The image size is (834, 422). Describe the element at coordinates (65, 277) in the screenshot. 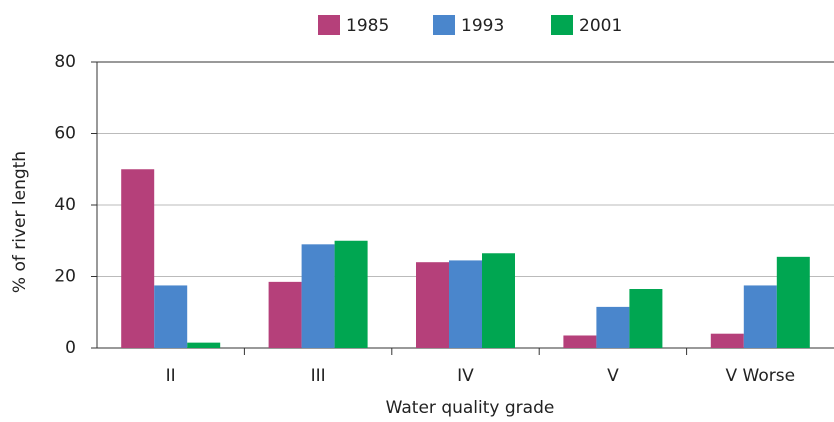

I see `y-tick-label: 20` at that location.